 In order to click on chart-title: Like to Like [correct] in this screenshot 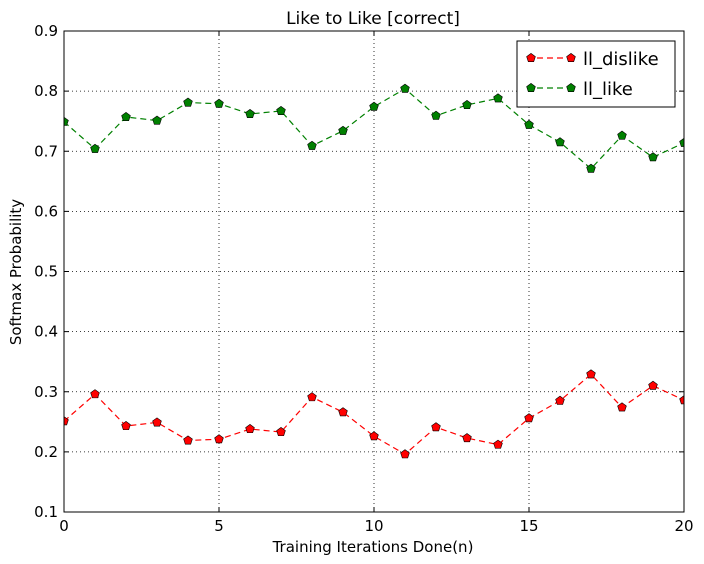, I will do `click(373, 19)`.